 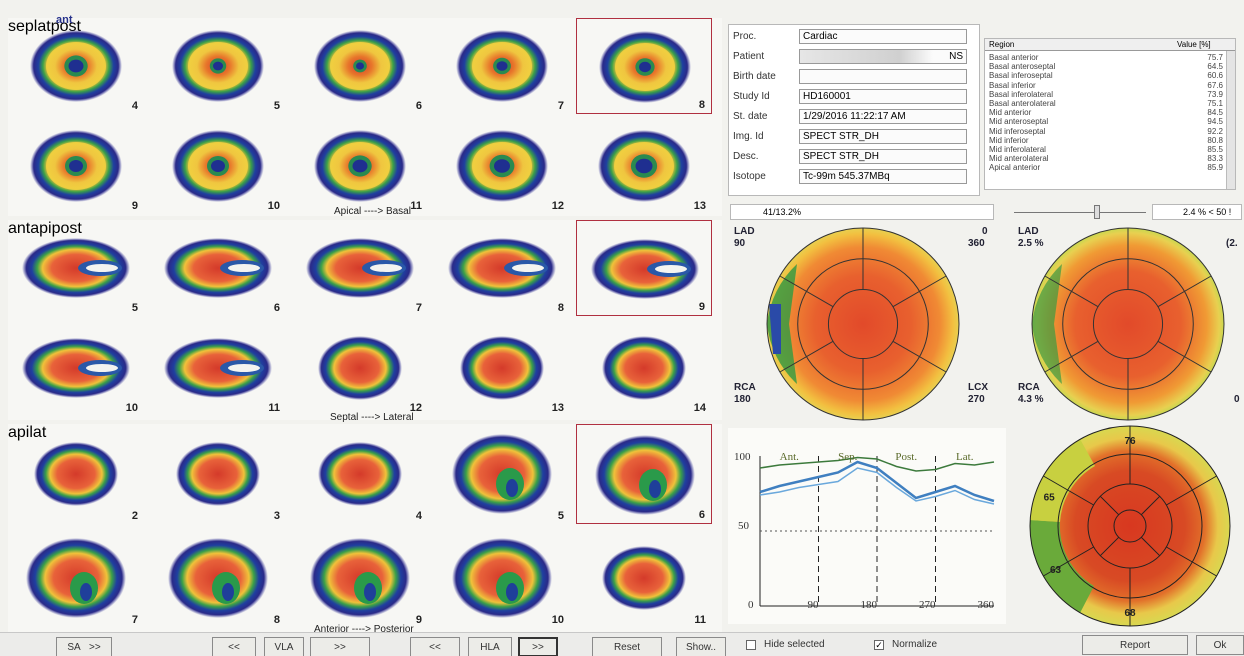 I want to click on sa-slice-tile: 5, so click(x=218, y=66).